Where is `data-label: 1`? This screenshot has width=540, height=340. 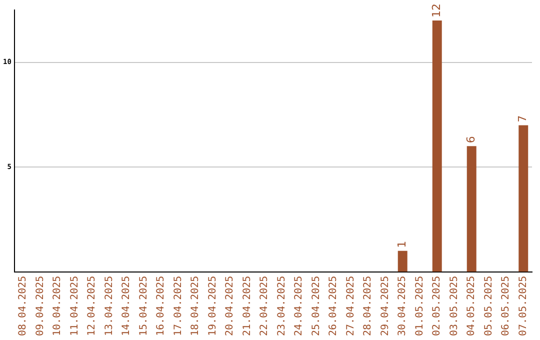 data-label: 1 is located at coordinates (401, 244).